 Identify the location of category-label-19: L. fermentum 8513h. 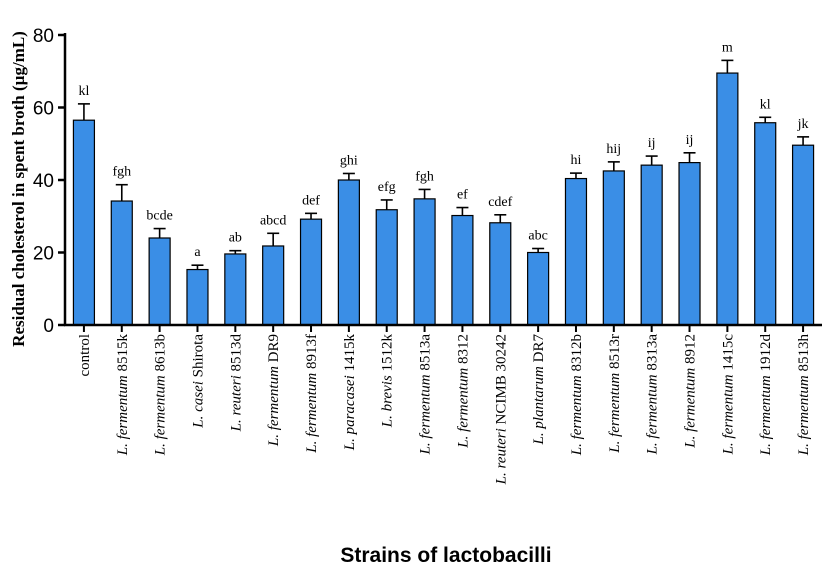
(804, 395).